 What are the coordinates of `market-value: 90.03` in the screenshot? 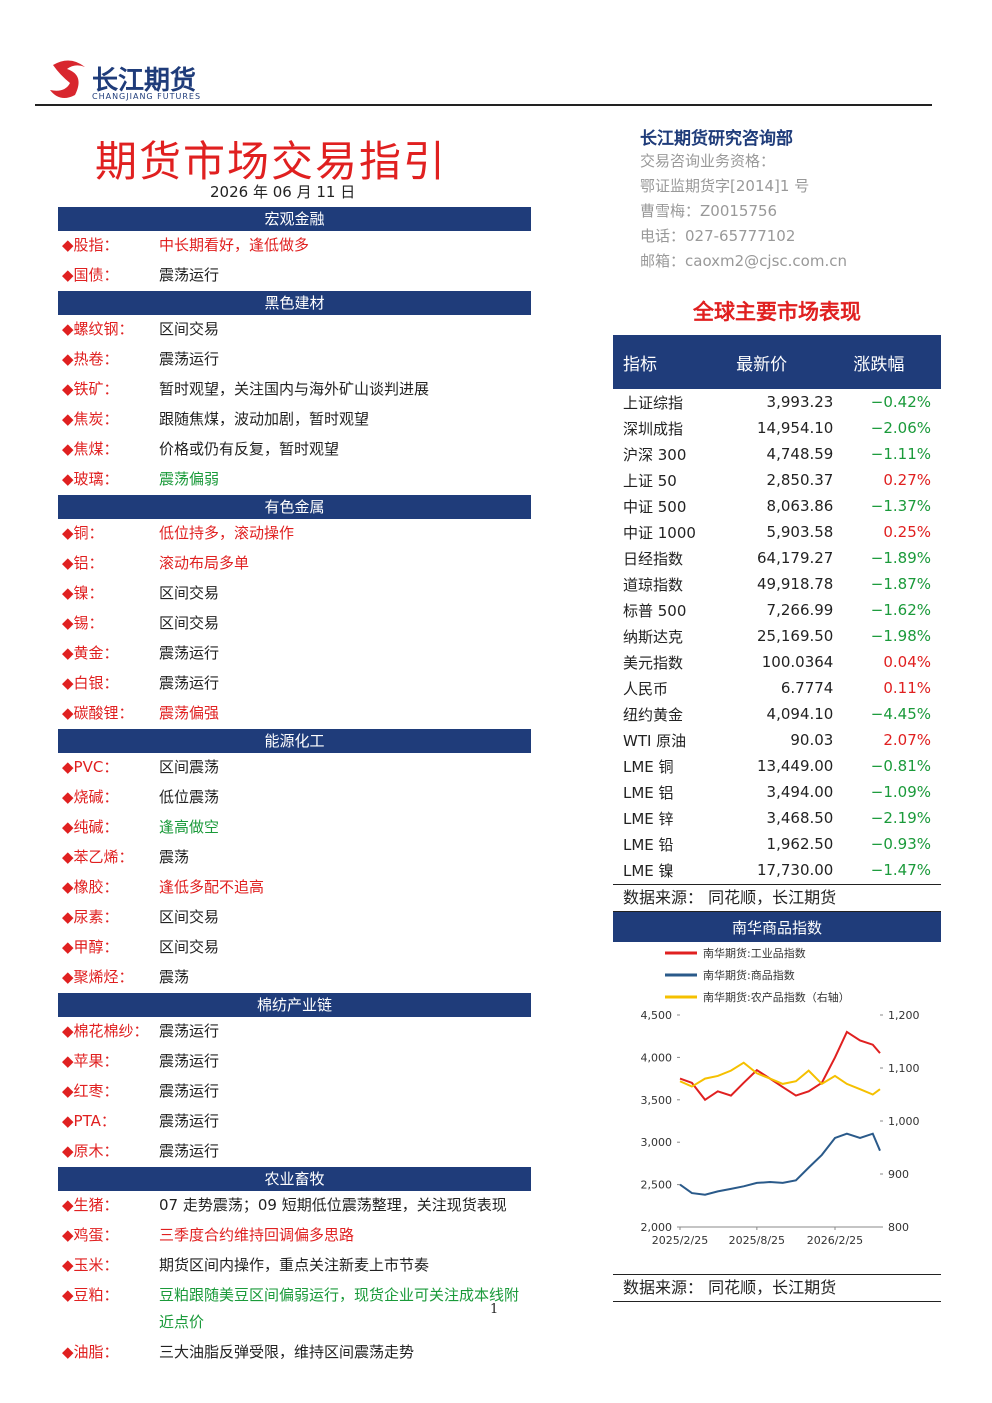 It's located at (812, 740).